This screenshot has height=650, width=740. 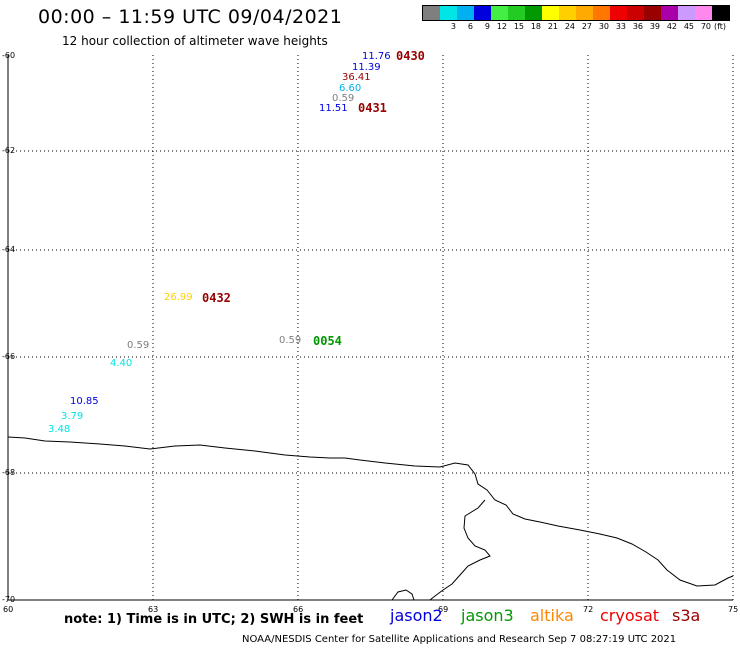 I want to click on scale-unit: (ft), so click(x=720, y=26).